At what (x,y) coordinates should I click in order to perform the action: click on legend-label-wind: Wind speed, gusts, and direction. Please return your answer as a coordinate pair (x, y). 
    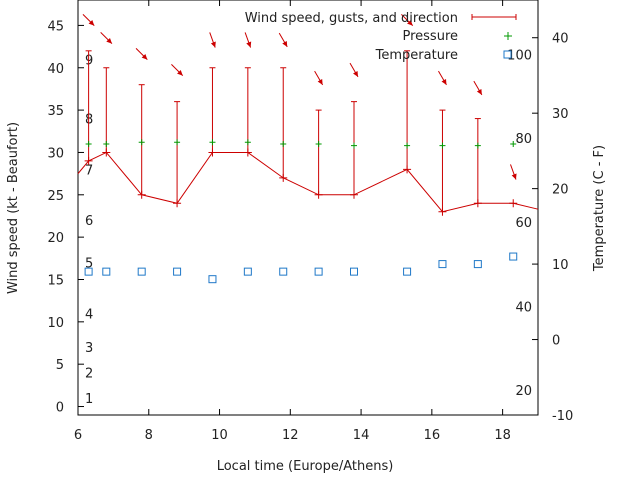
    Looking at the image, I should click on (351, 18).